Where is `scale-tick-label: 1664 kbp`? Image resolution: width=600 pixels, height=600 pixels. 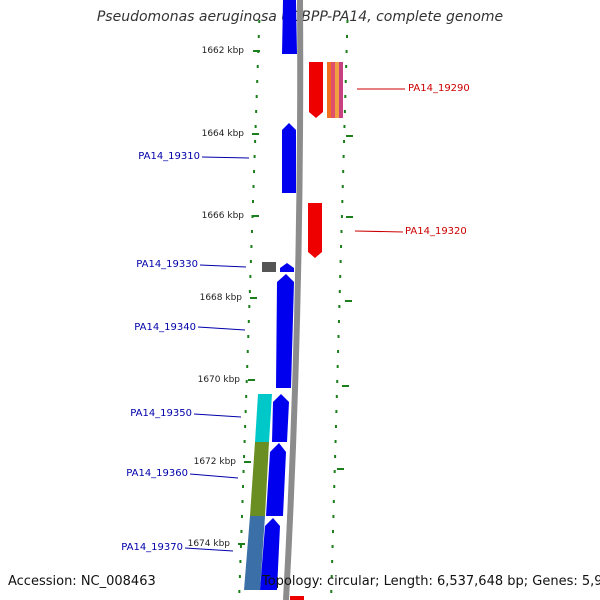
scale-tick-label: 1664 kbp is located at coordinates (223, 134).